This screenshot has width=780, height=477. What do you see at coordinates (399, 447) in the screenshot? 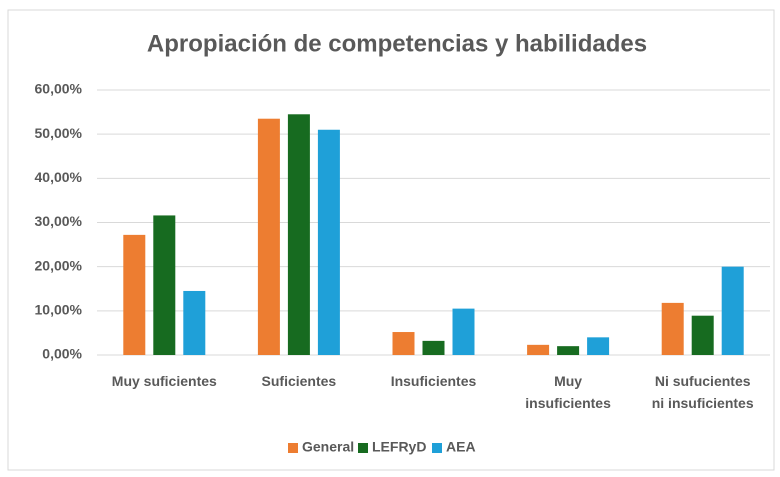
I see `legend-label: LEFRyD` at bounding box center [399, 447].